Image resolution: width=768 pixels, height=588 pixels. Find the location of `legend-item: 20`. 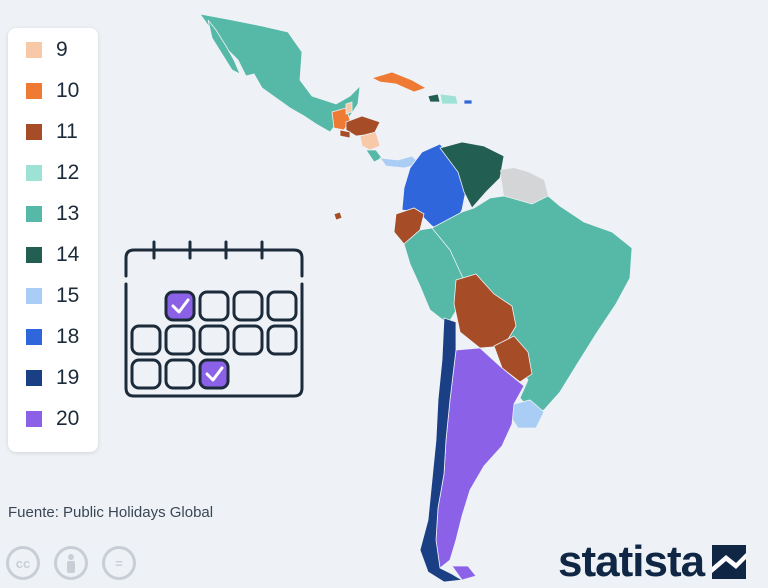

legend-item: 20 is located at coordinates (52, 419).